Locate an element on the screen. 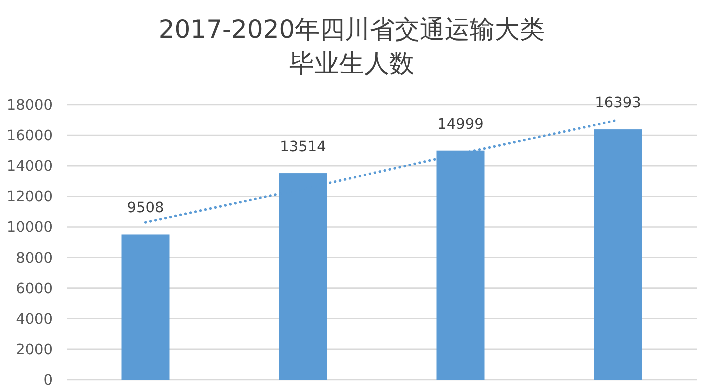 The width and height of the screenshot is (703, 391). data-label: 9508 is located at coordinates (145, 208).